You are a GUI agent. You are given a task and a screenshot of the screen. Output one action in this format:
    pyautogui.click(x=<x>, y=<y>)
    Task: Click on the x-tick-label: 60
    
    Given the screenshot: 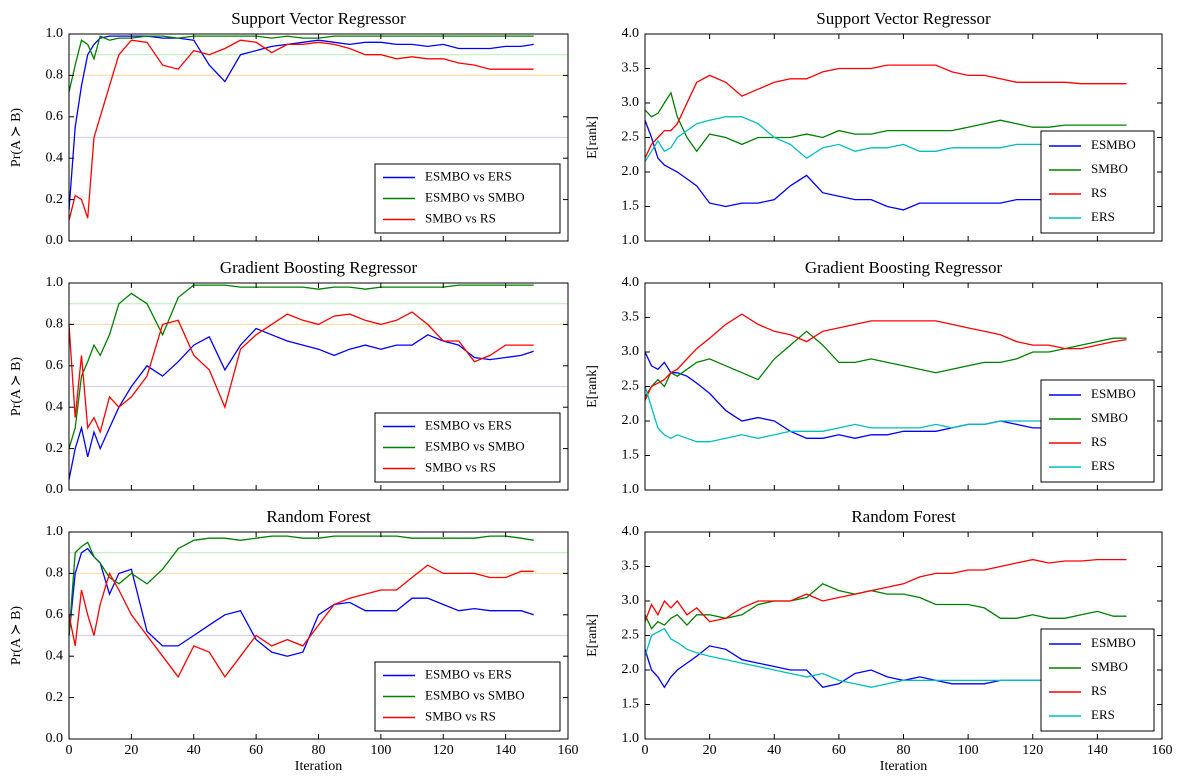 What is the action you would take?
    pyautogui.click(x=839, y=750)
    